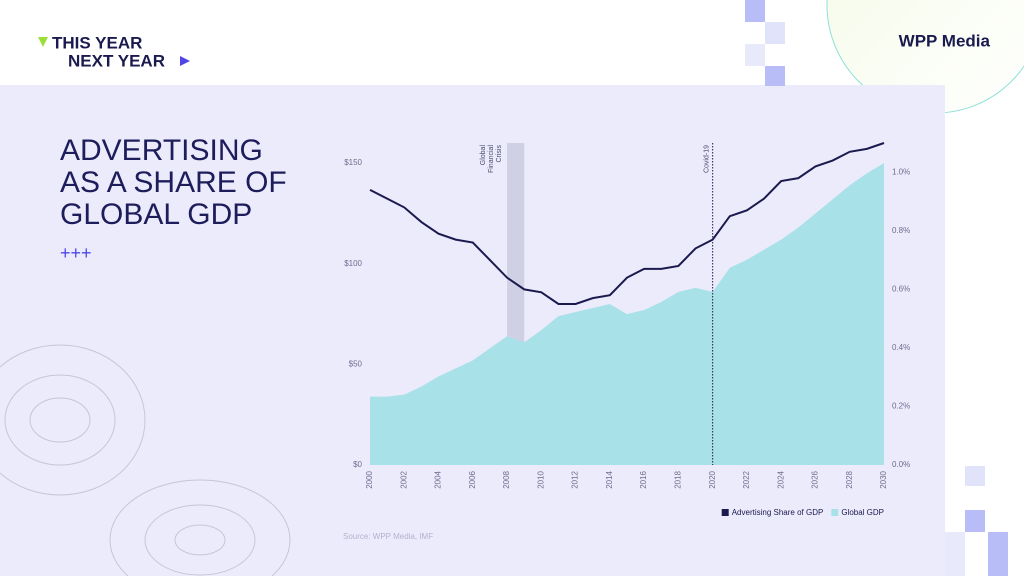  Describe the element at coordinates (815, 479) in the screenshot. I see `x-tick-label: 2026` at that location.